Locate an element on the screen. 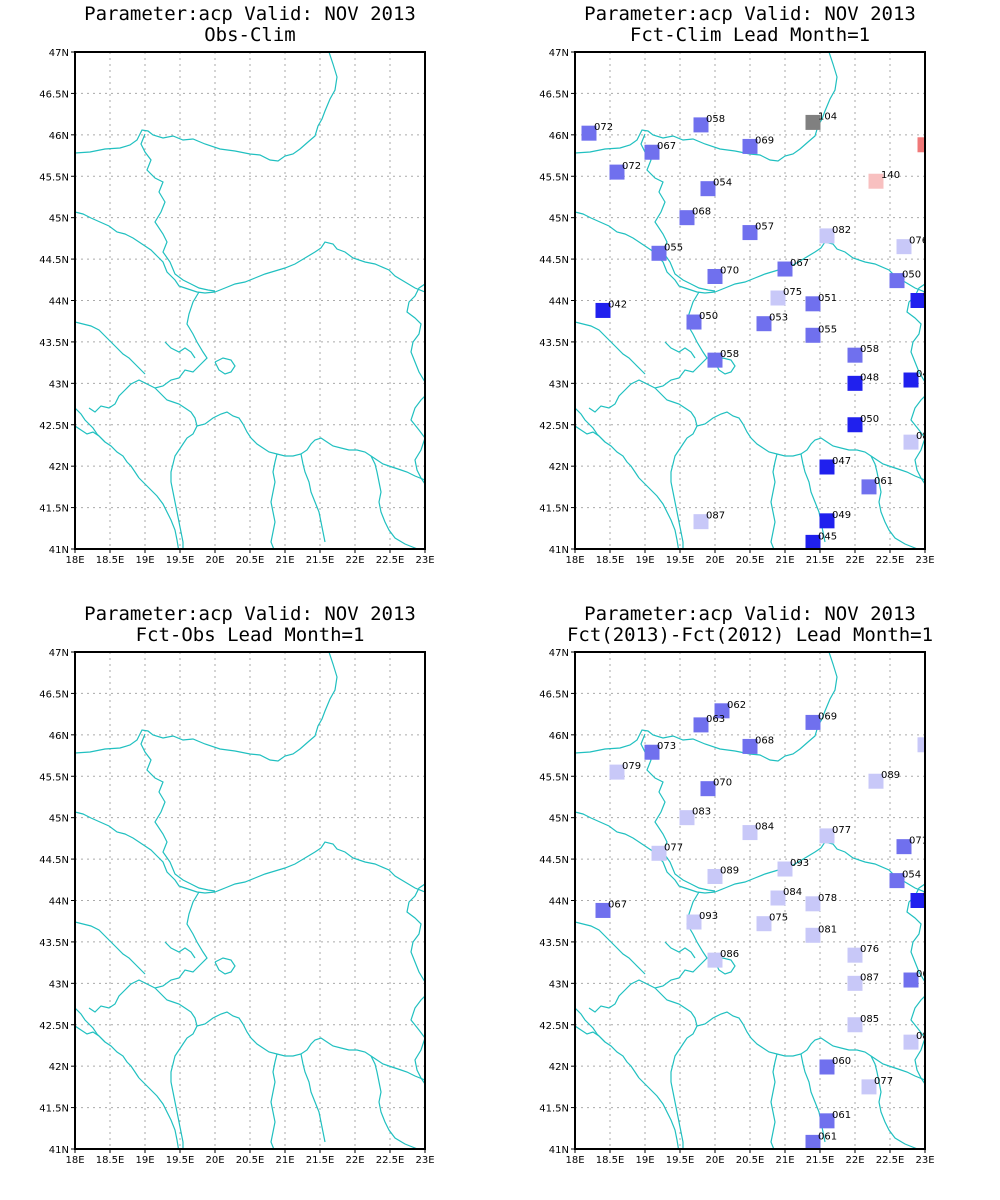  station-label: 043 is located at coordinates (925, 374).